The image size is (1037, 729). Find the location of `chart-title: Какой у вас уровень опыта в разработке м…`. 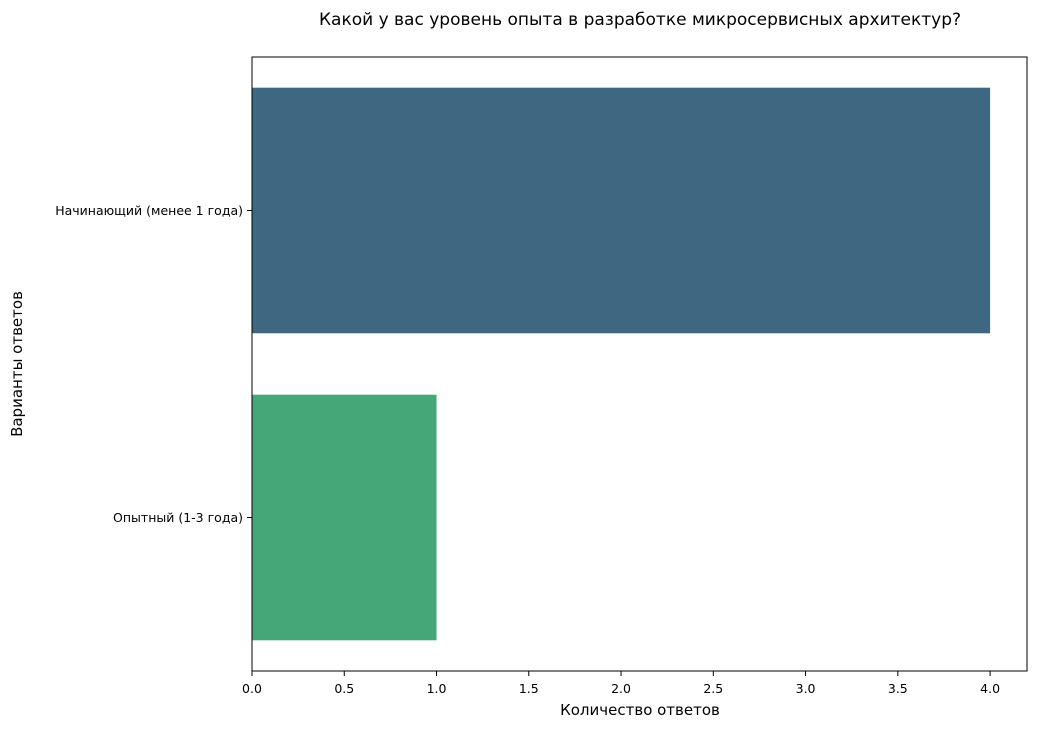

chart-title: Какой у вас уровень опыта в разработке м… is located at coordinates (640, 20).